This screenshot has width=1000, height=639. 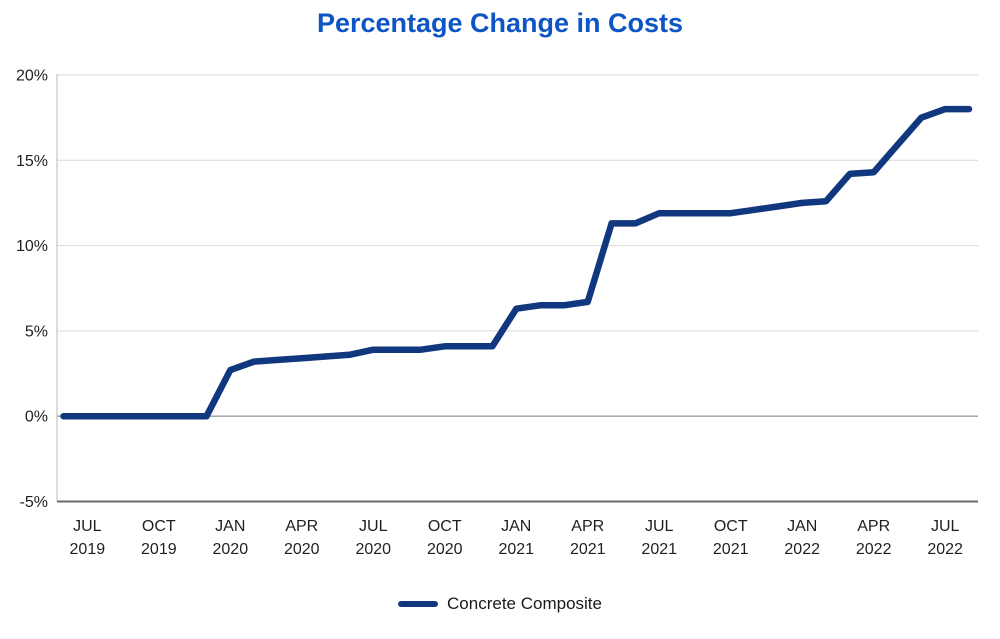 I want to click on y-tick-label: 15%, so click(x=32, y=161).